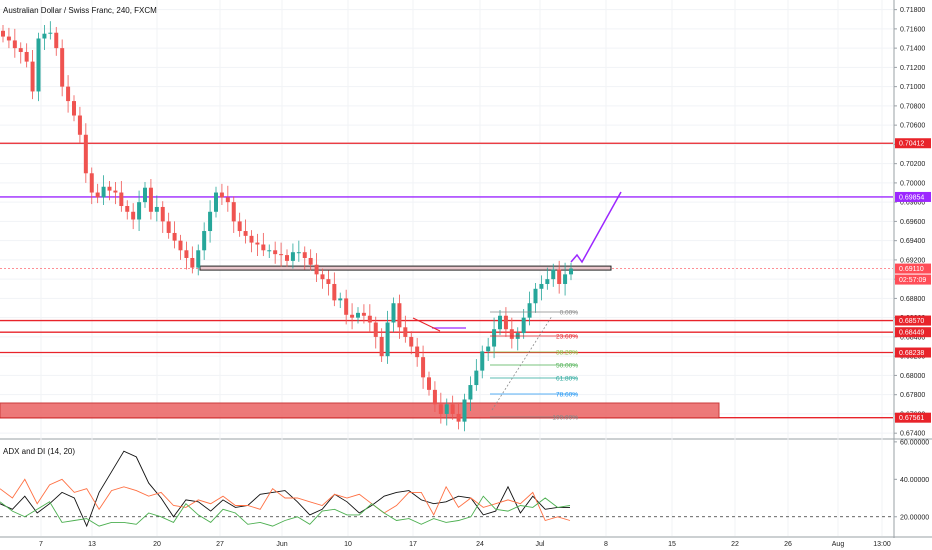 The width and height of the screenshot is (932, 550). I want to click on projection-path, so click(596, 227).